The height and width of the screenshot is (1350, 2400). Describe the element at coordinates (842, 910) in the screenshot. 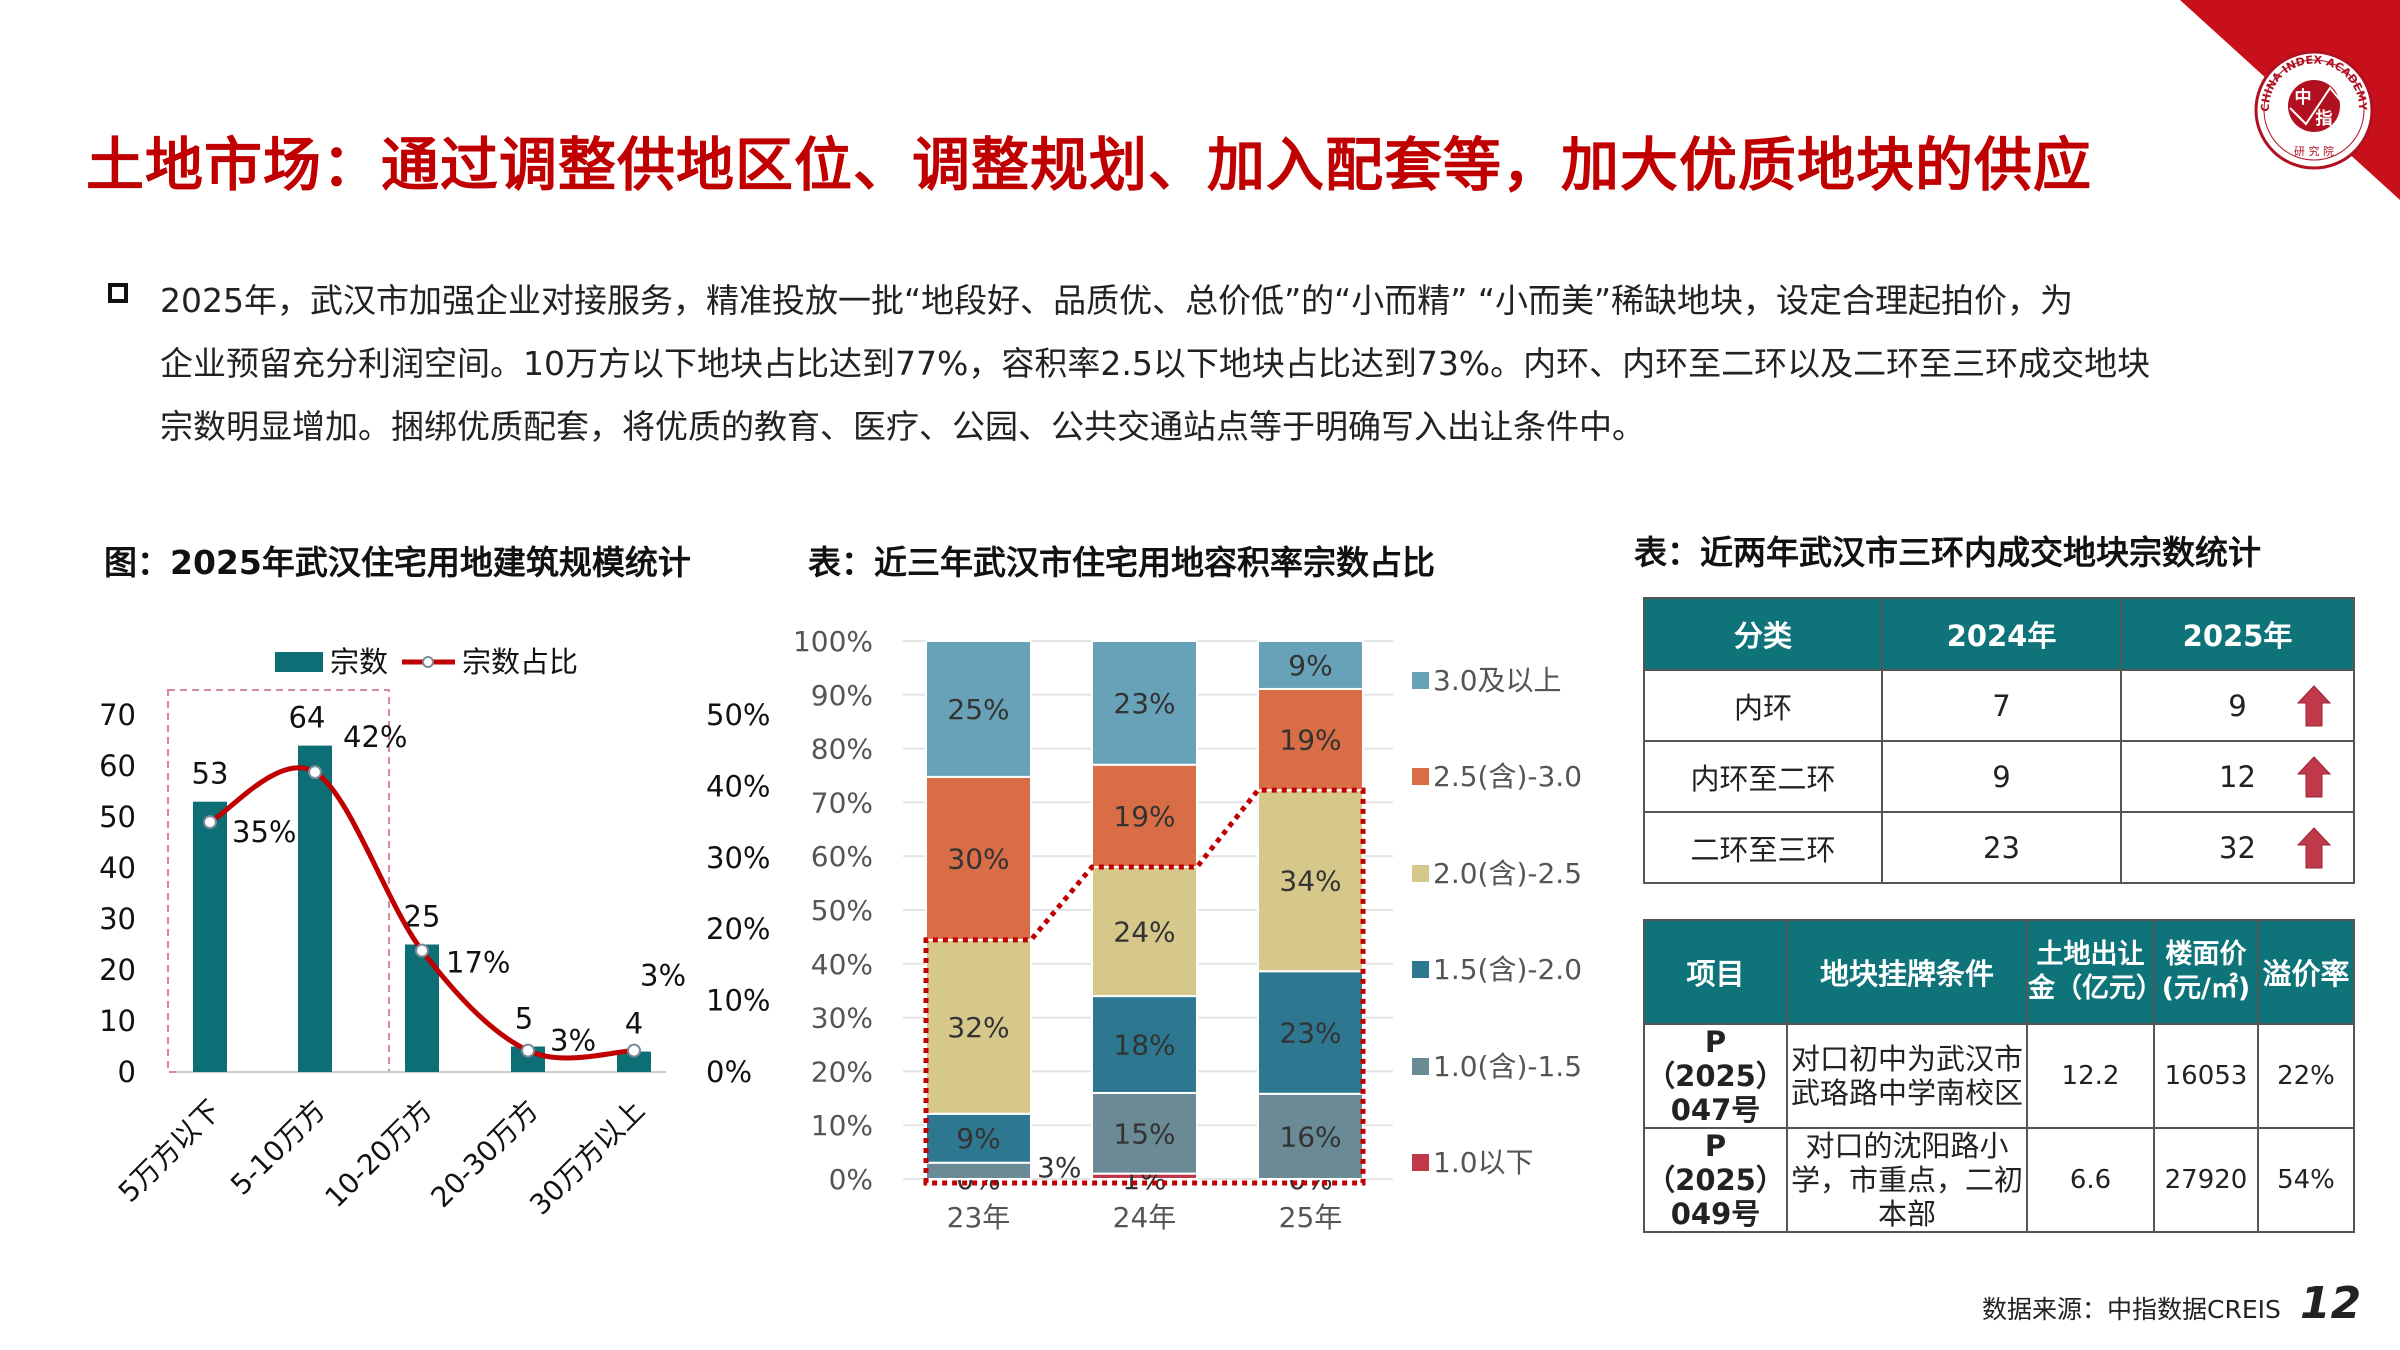

I see `y-tick-label: 50%` at that location.